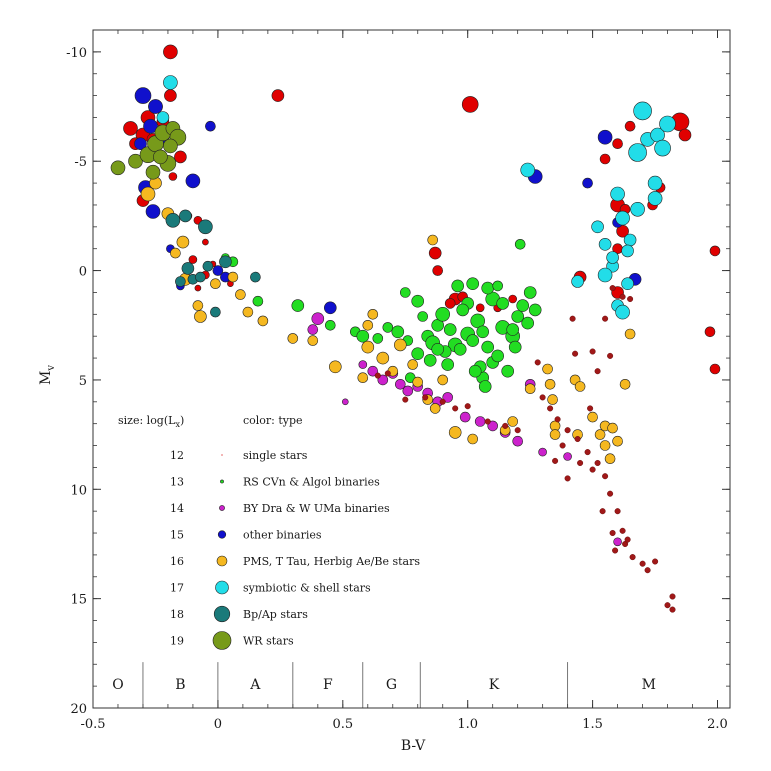  What do you see at coordinates (177, 424) in the screenshot?
I see `legend-size-title-sub: x` at bounding box center [177, 424].